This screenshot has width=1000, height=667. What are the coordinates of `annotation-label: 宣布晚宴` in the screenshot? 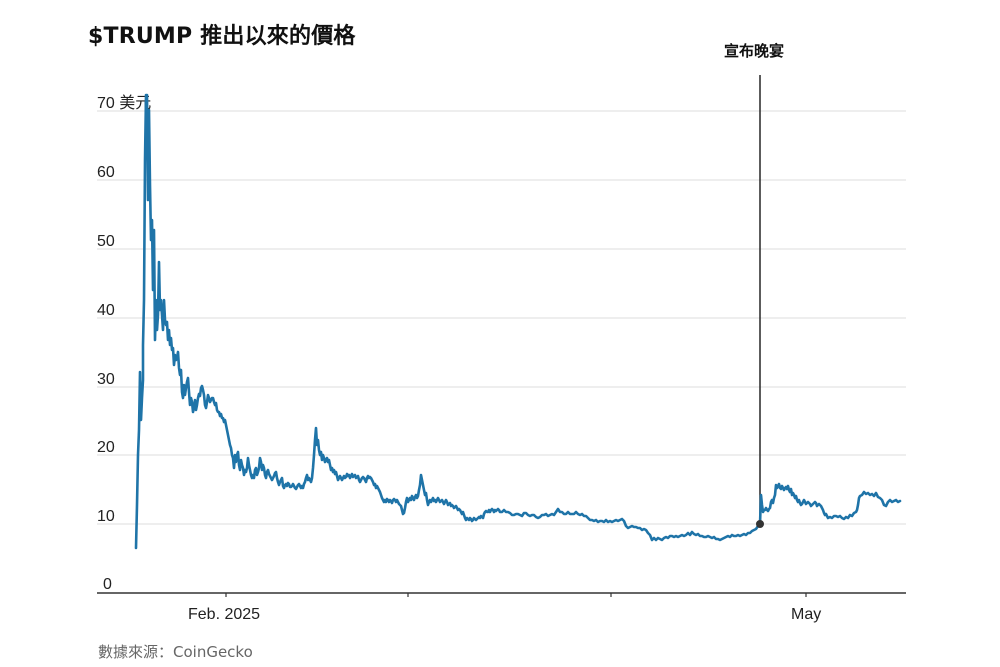 It's located at (754, 51).